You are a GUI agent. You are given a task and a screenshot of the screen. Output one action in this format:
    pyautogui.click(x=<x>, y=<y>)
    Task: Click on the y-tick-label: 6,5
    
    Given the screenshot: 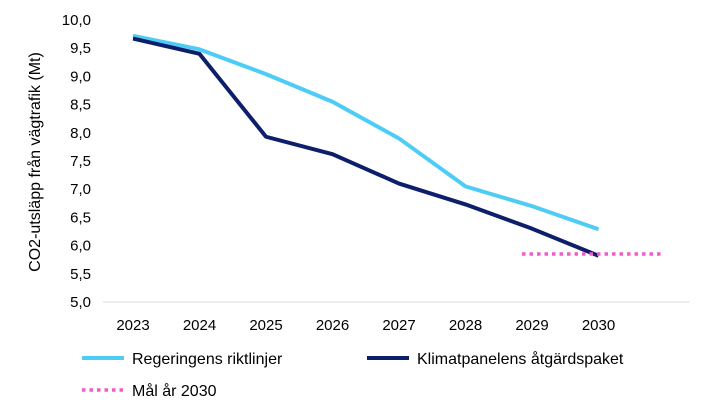 What is the action you would take?
    pyautogui.click(x=80, y=217)
    